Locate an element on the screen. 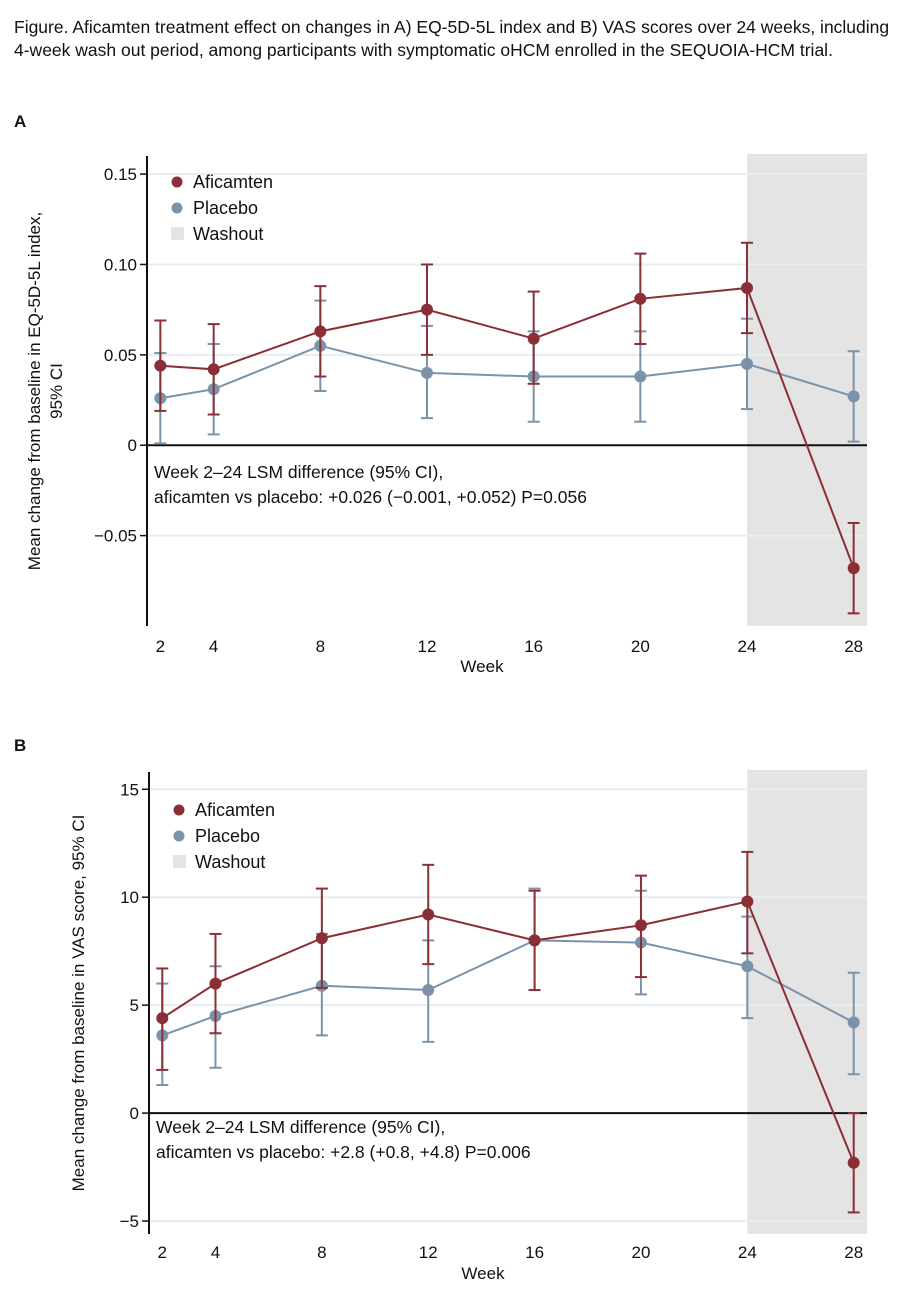 Image resolution: width=917 pixels, height=1306 pixels. y-tick-label: 5 is located at coordinates (134, 1005).